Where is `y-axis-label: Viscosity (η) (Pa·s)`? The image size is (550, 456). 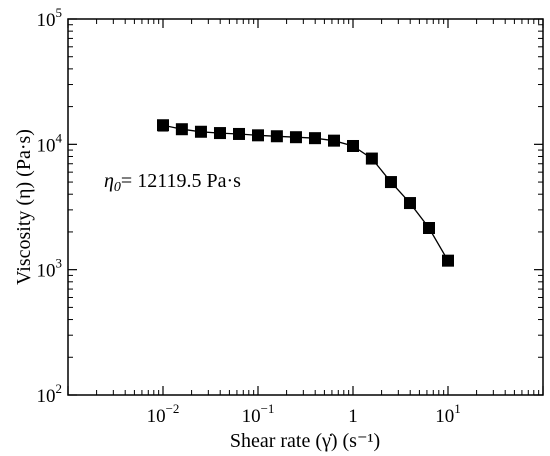 y-axis-label: Viscosity (η) (Pa·s) is located at coordinates (24, 207).